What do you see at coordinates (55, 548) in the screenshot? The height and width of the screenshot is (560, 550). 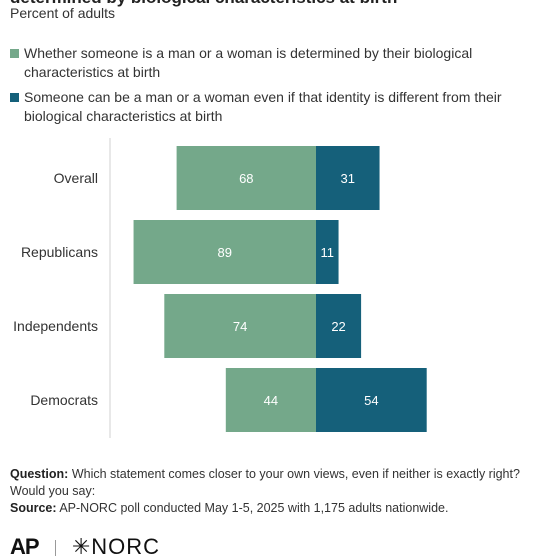 I see `logo-divider` at bounding box center [55, 548].